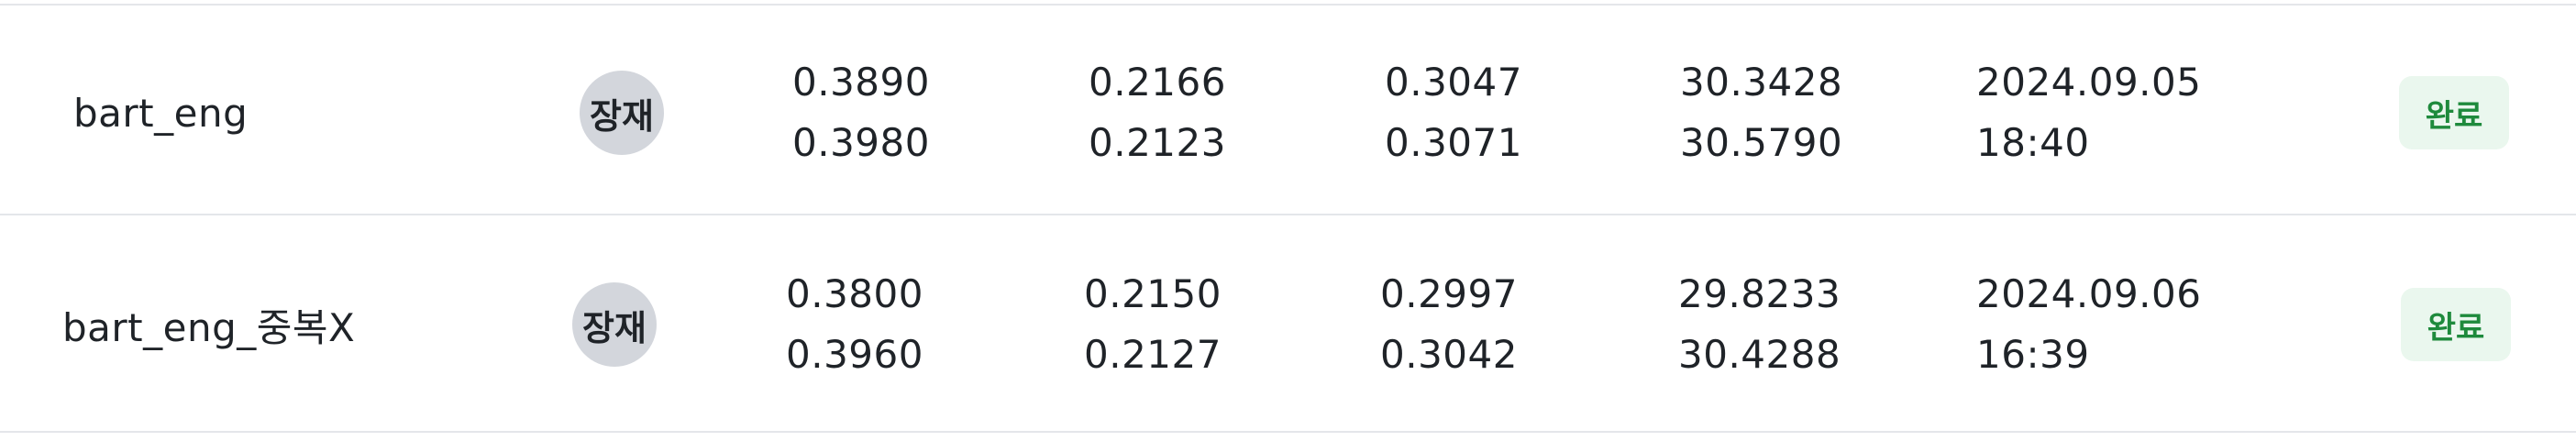 The width and height of the screenshot is (2576, 441). What do you see at coordinates (861, 82) in the screenshot?
I see `metric-1-value-a: 0.3890` at bounding box center [861, 82].